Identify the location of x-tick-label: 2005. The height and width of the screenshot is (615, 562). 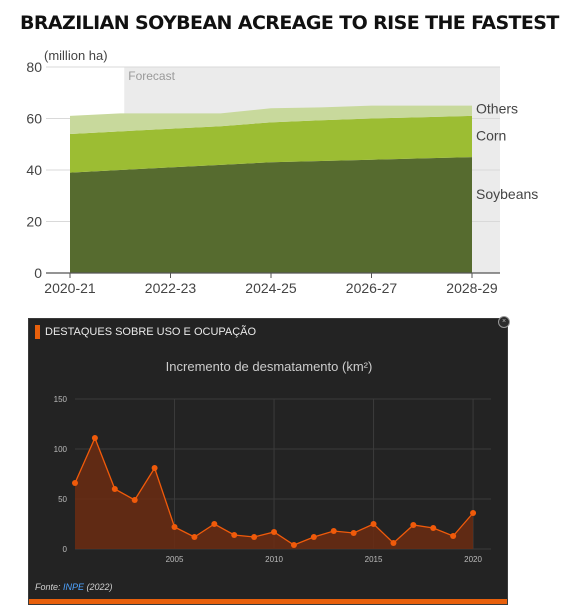
(175, 559).